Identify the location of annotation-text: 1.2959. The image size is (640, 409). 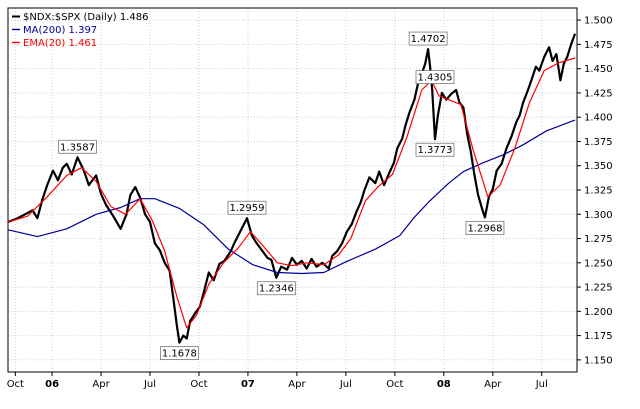
(246, 208).